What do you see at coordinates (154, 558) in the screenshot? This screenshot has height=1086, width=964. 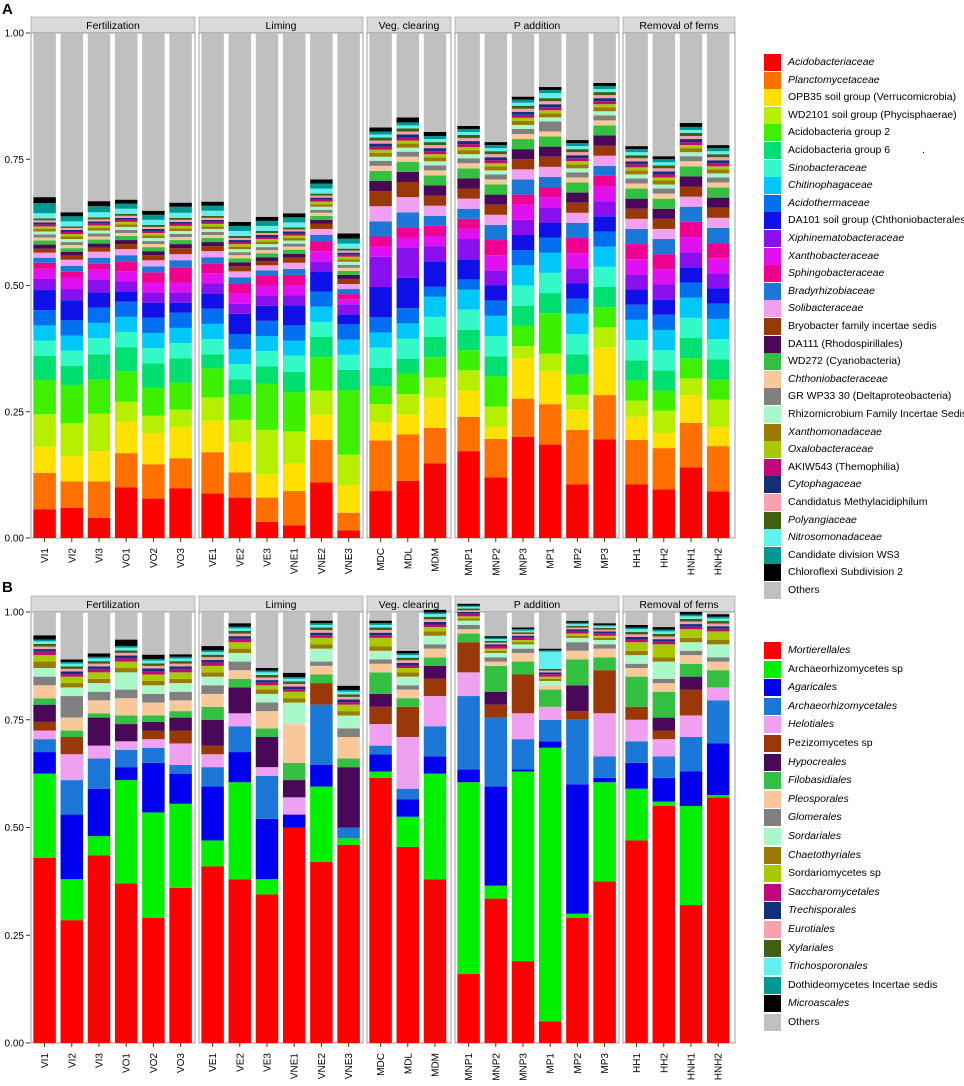 I see `panel-a-x-tick-label: VO2` at bounding box center [154, 558].